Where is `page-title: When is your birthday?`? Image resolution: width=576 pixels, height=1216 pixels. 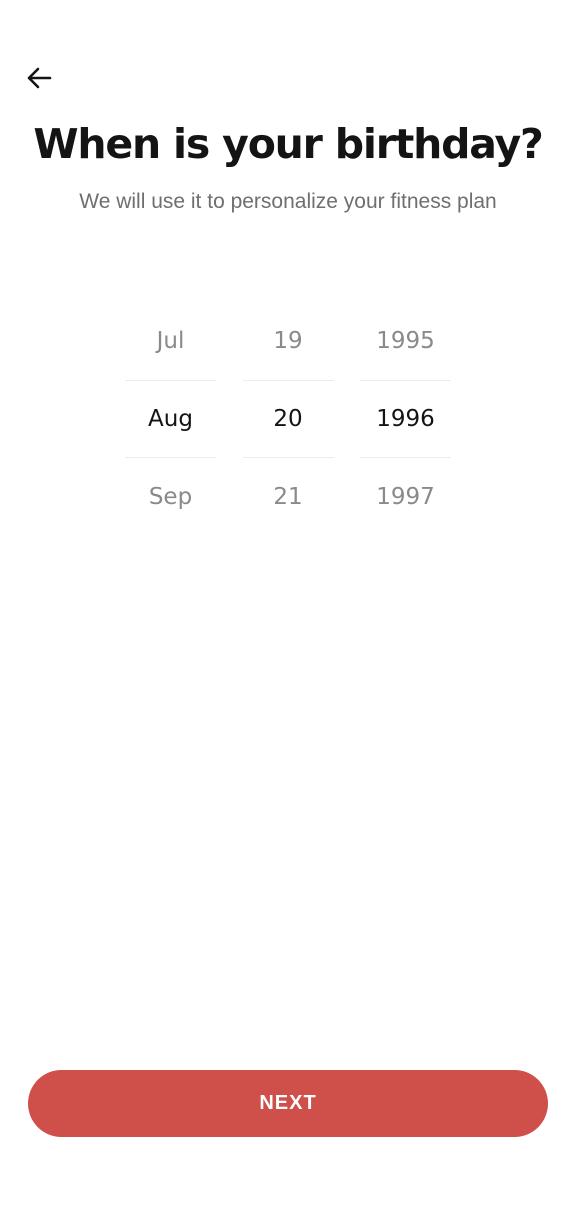 page-title: When is your birthday? is located at coordinates (288, 144).